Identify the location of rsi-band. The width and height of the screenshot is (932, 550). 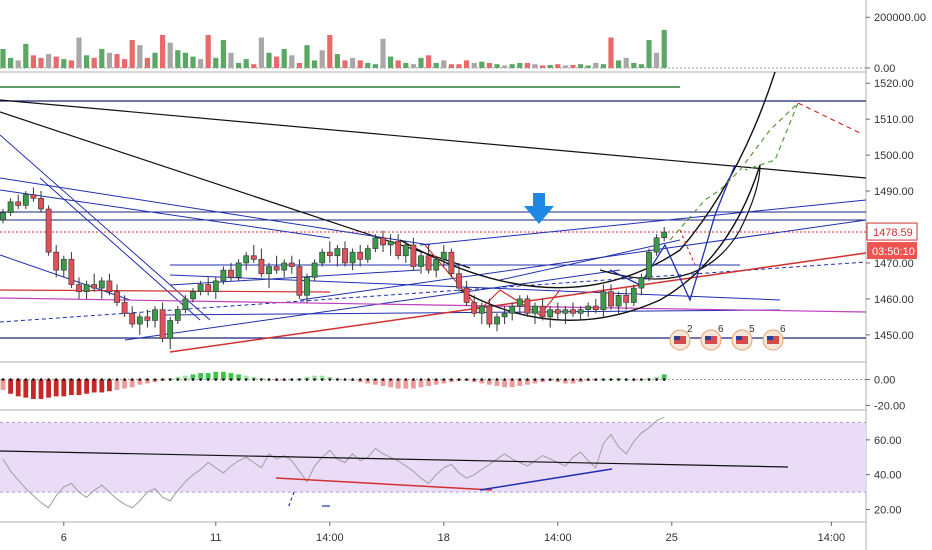
(433, 457).